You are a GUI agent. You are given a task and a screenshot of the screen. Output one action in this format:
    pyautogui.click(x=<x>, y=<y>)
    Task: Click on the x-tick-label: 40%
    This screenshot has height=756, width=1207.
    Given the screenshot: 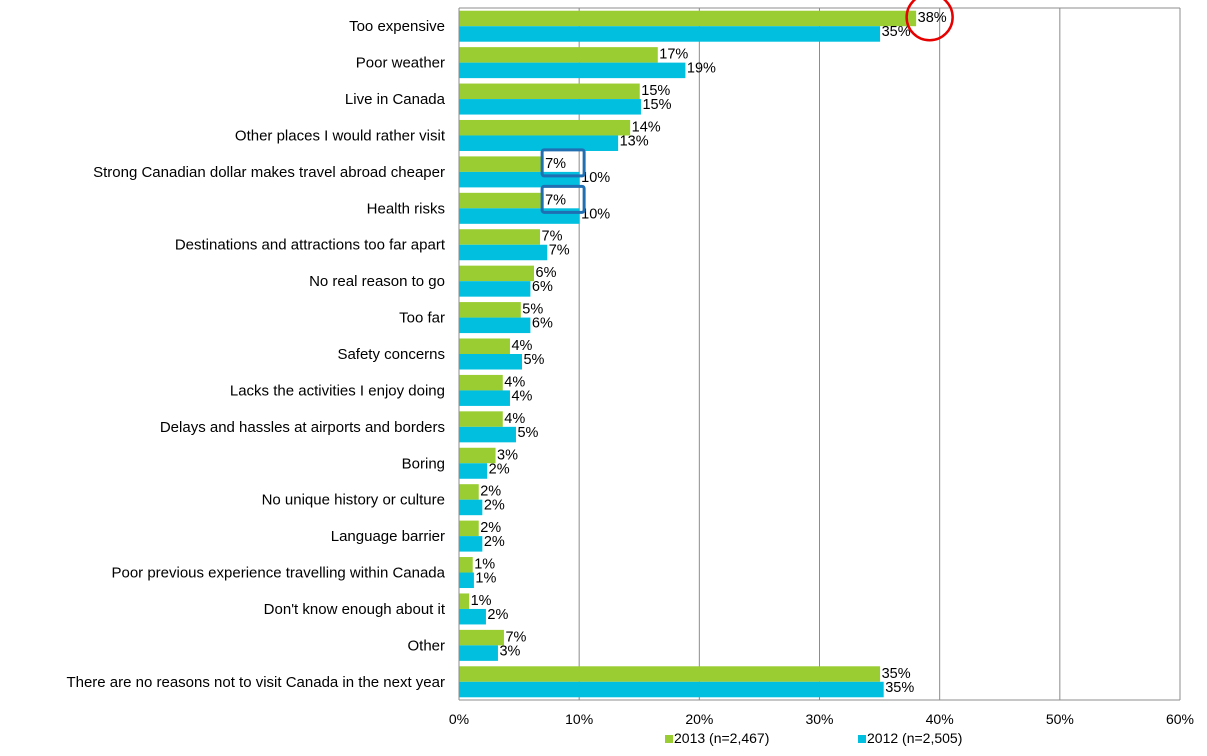 What is the action you would take?
    pyautogui.click(x=940, y=719)
    